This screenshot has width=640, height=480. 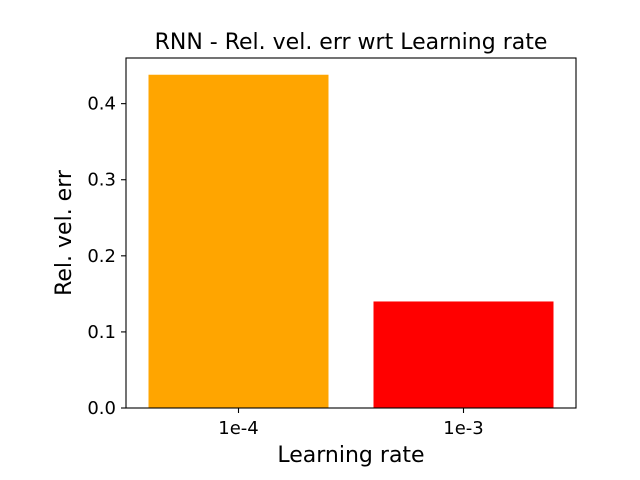 What do you see at coordinates (101, 332) in the screenshot?
I see `y-tick-label: 0.1` at bounding box center [101, 332].